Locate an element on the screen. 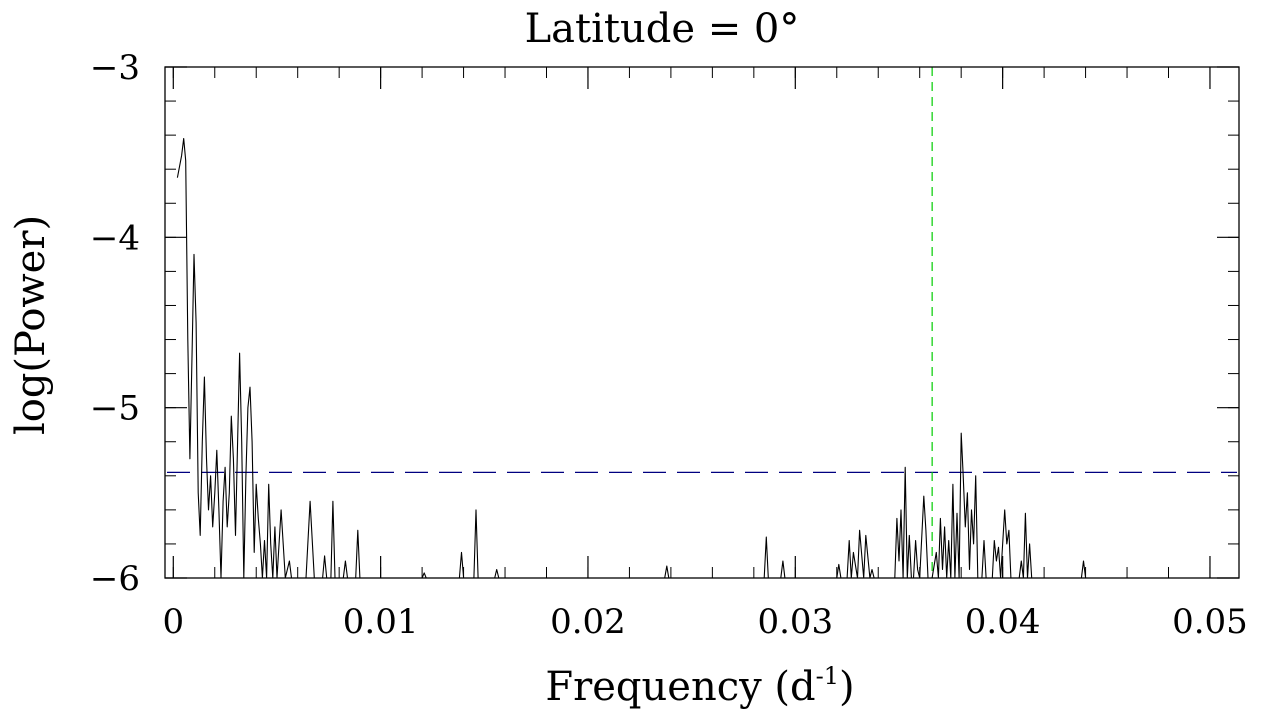 This screenshot has height=722, width=1268. x-tick-label: 0.03 is located at coordinates (795, 622).